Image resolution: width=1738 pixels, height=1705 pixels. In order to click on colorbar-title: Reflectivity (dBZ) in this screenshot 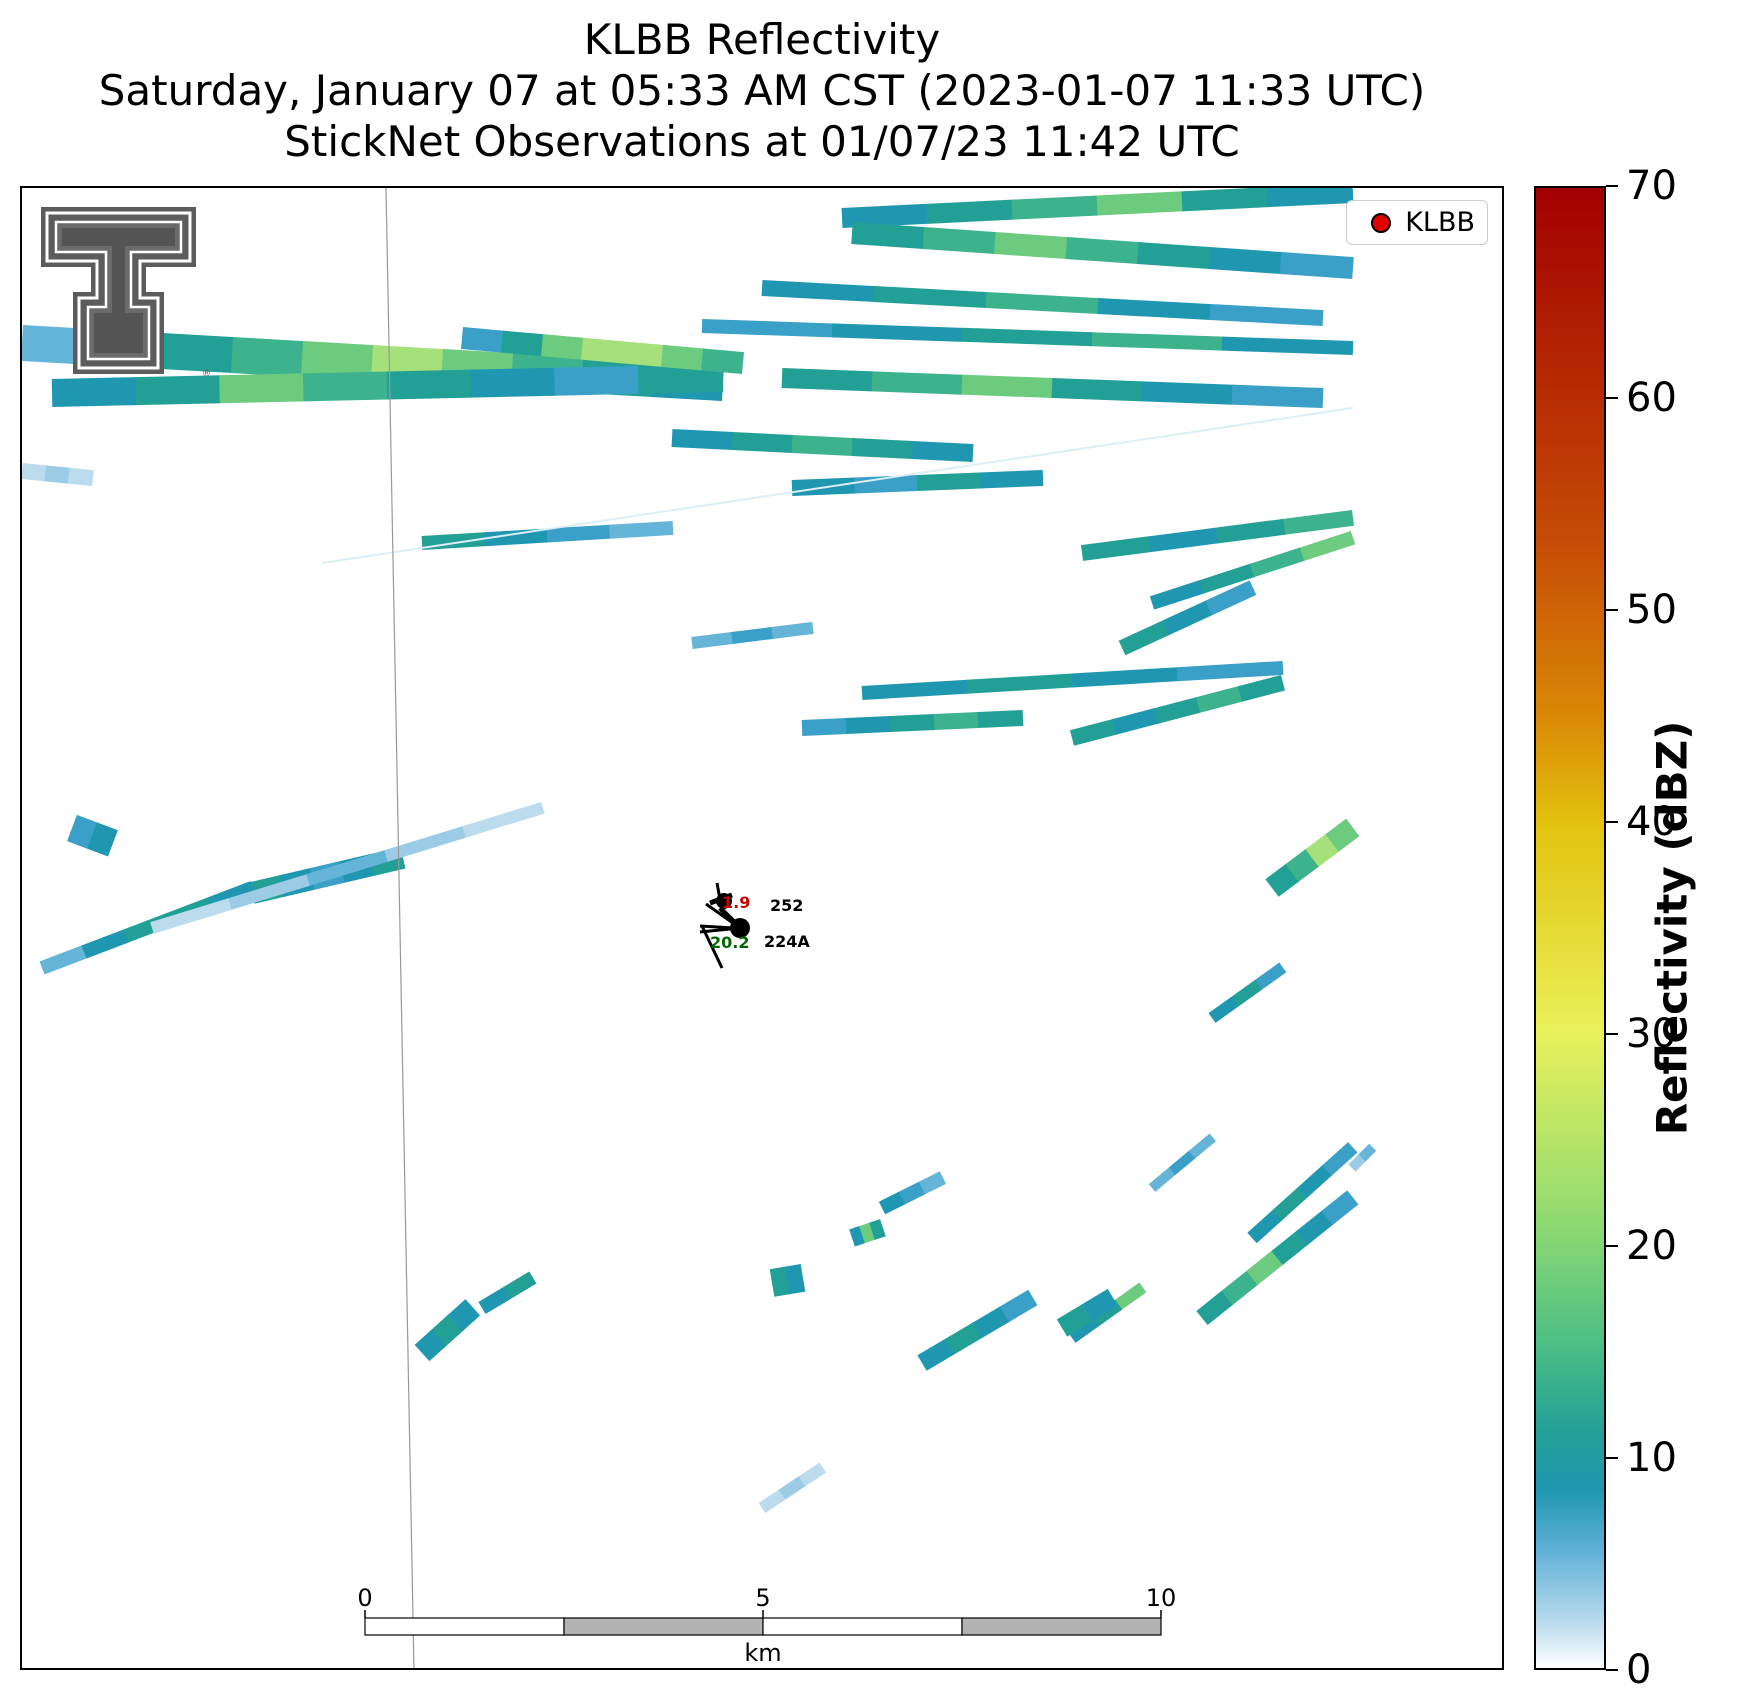, I will do `click(1672, 928)`.